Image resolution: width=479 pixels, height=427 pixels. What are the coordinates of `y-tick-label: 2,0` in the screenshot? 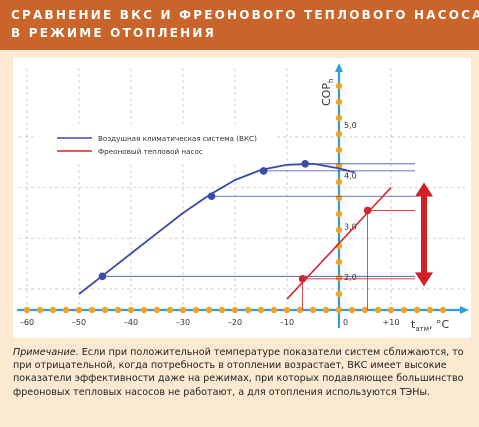 It's located at (350, 277).